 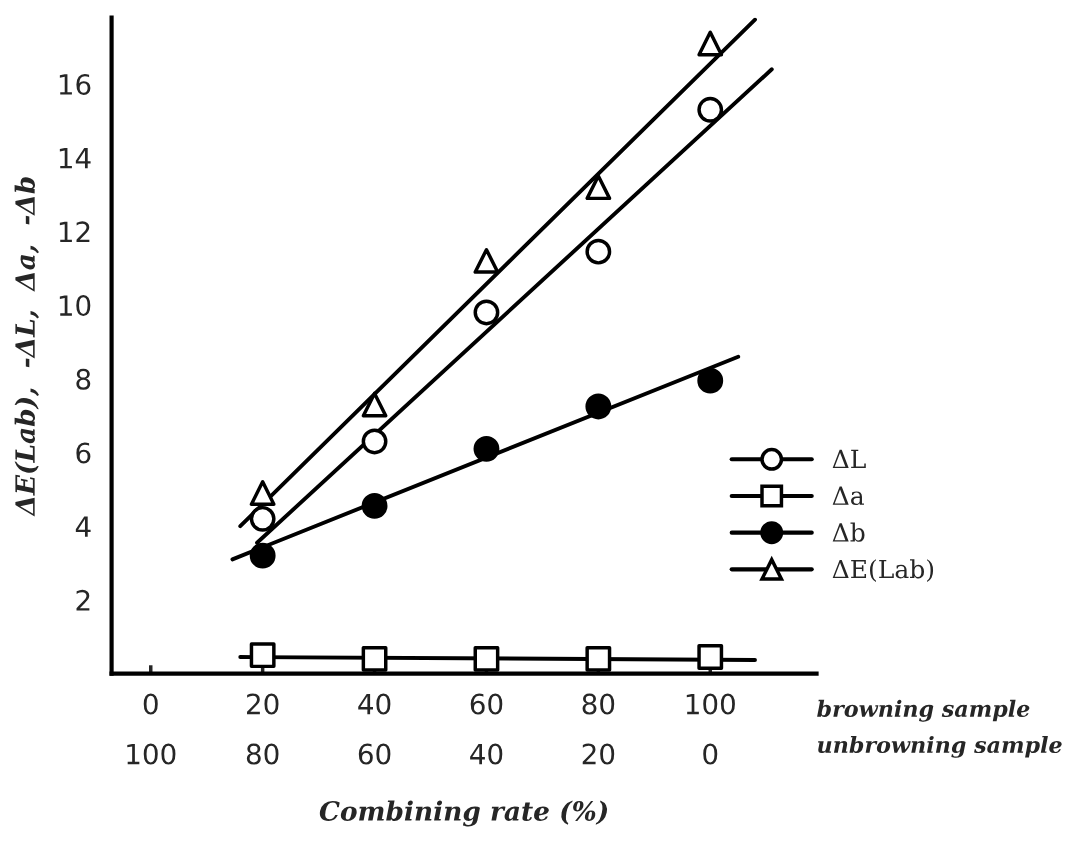 What do you see at coordinates (486, 704) in the screenshot?
I see `x-tick-label: 60` at bounding box center [486, 704].